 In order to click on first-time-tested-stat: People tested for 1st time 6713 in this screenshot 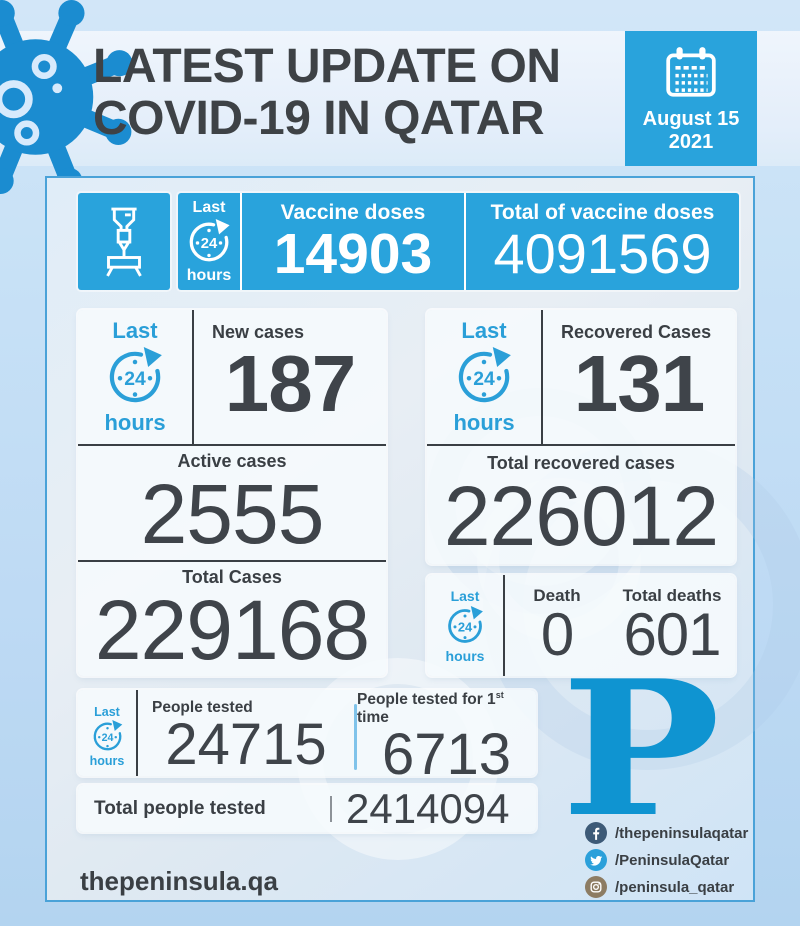, I will do `click(446, 733)`.